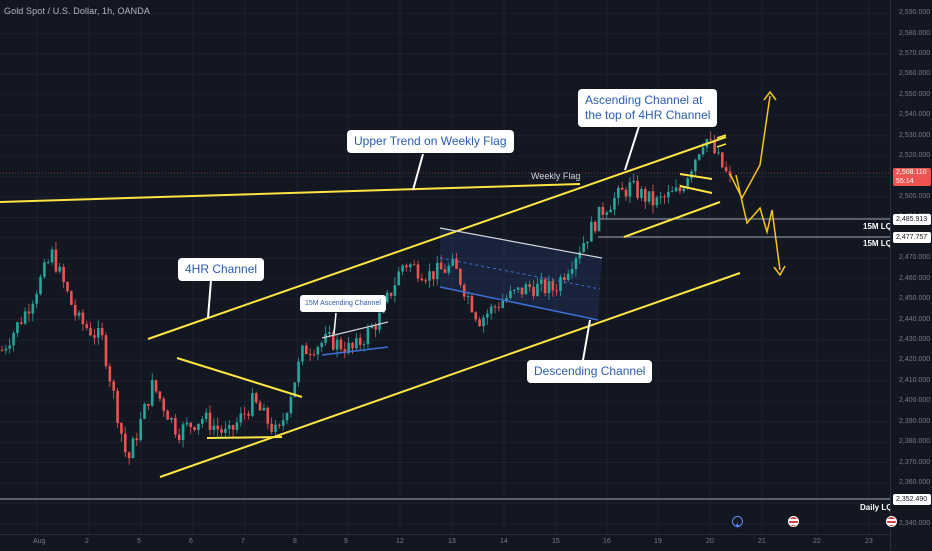  Describe the element at coordinates (737, 525) in the screenshot. I see `lightning-icon` at that location.